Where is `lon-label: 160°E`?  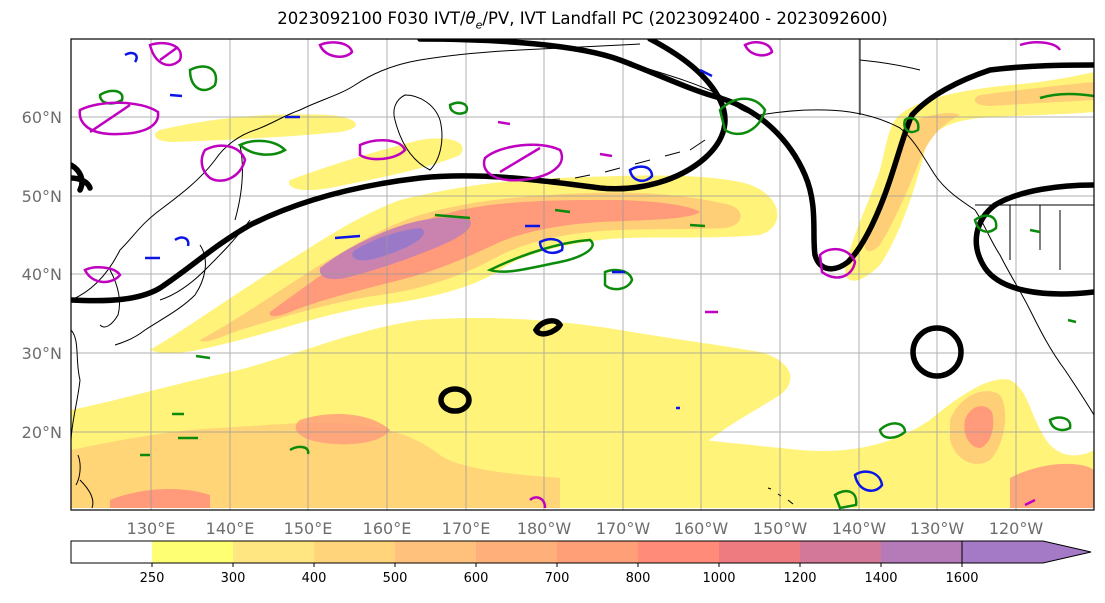 lon-label: 160°E is located at coordinates (387, 528).